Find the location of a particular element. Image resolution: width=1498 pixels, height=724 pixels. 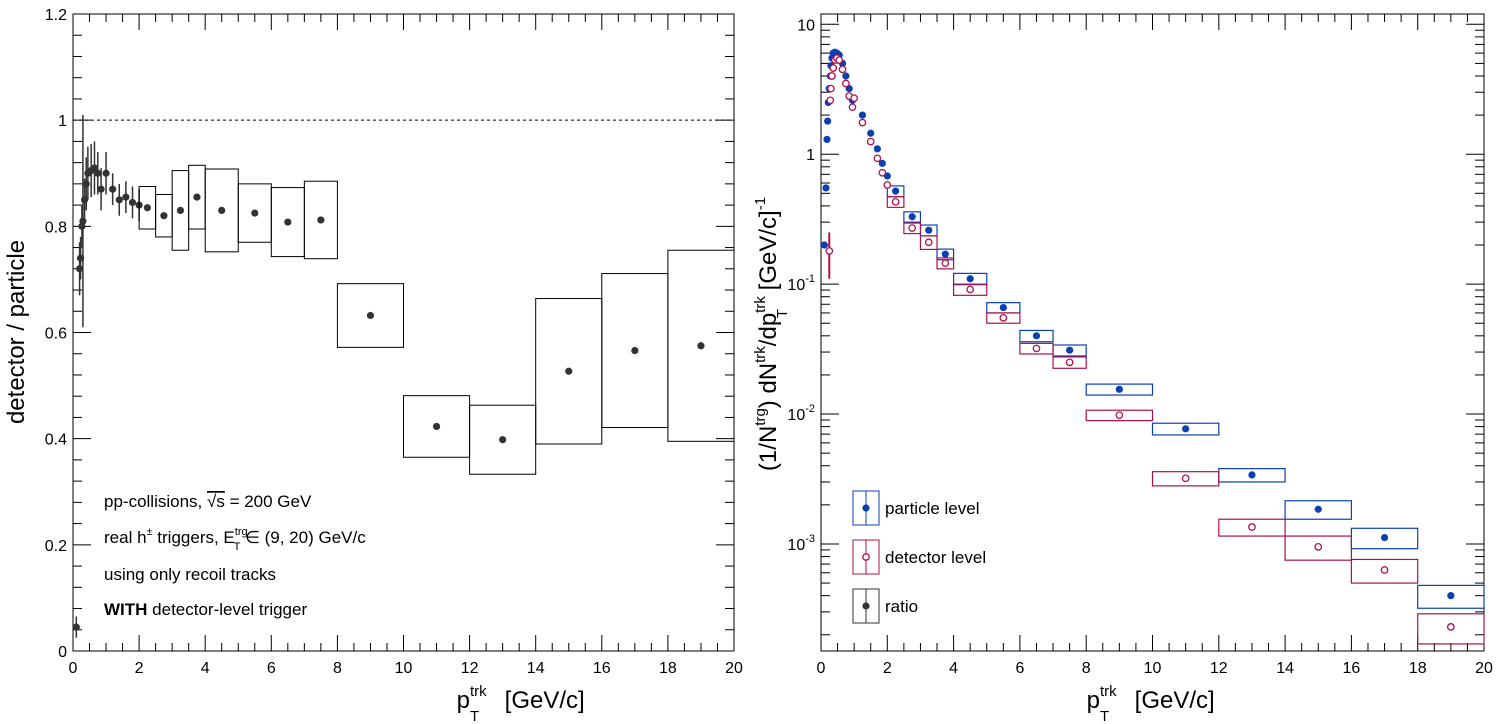

y-label-sub: T is located at coordinates (782, 313).